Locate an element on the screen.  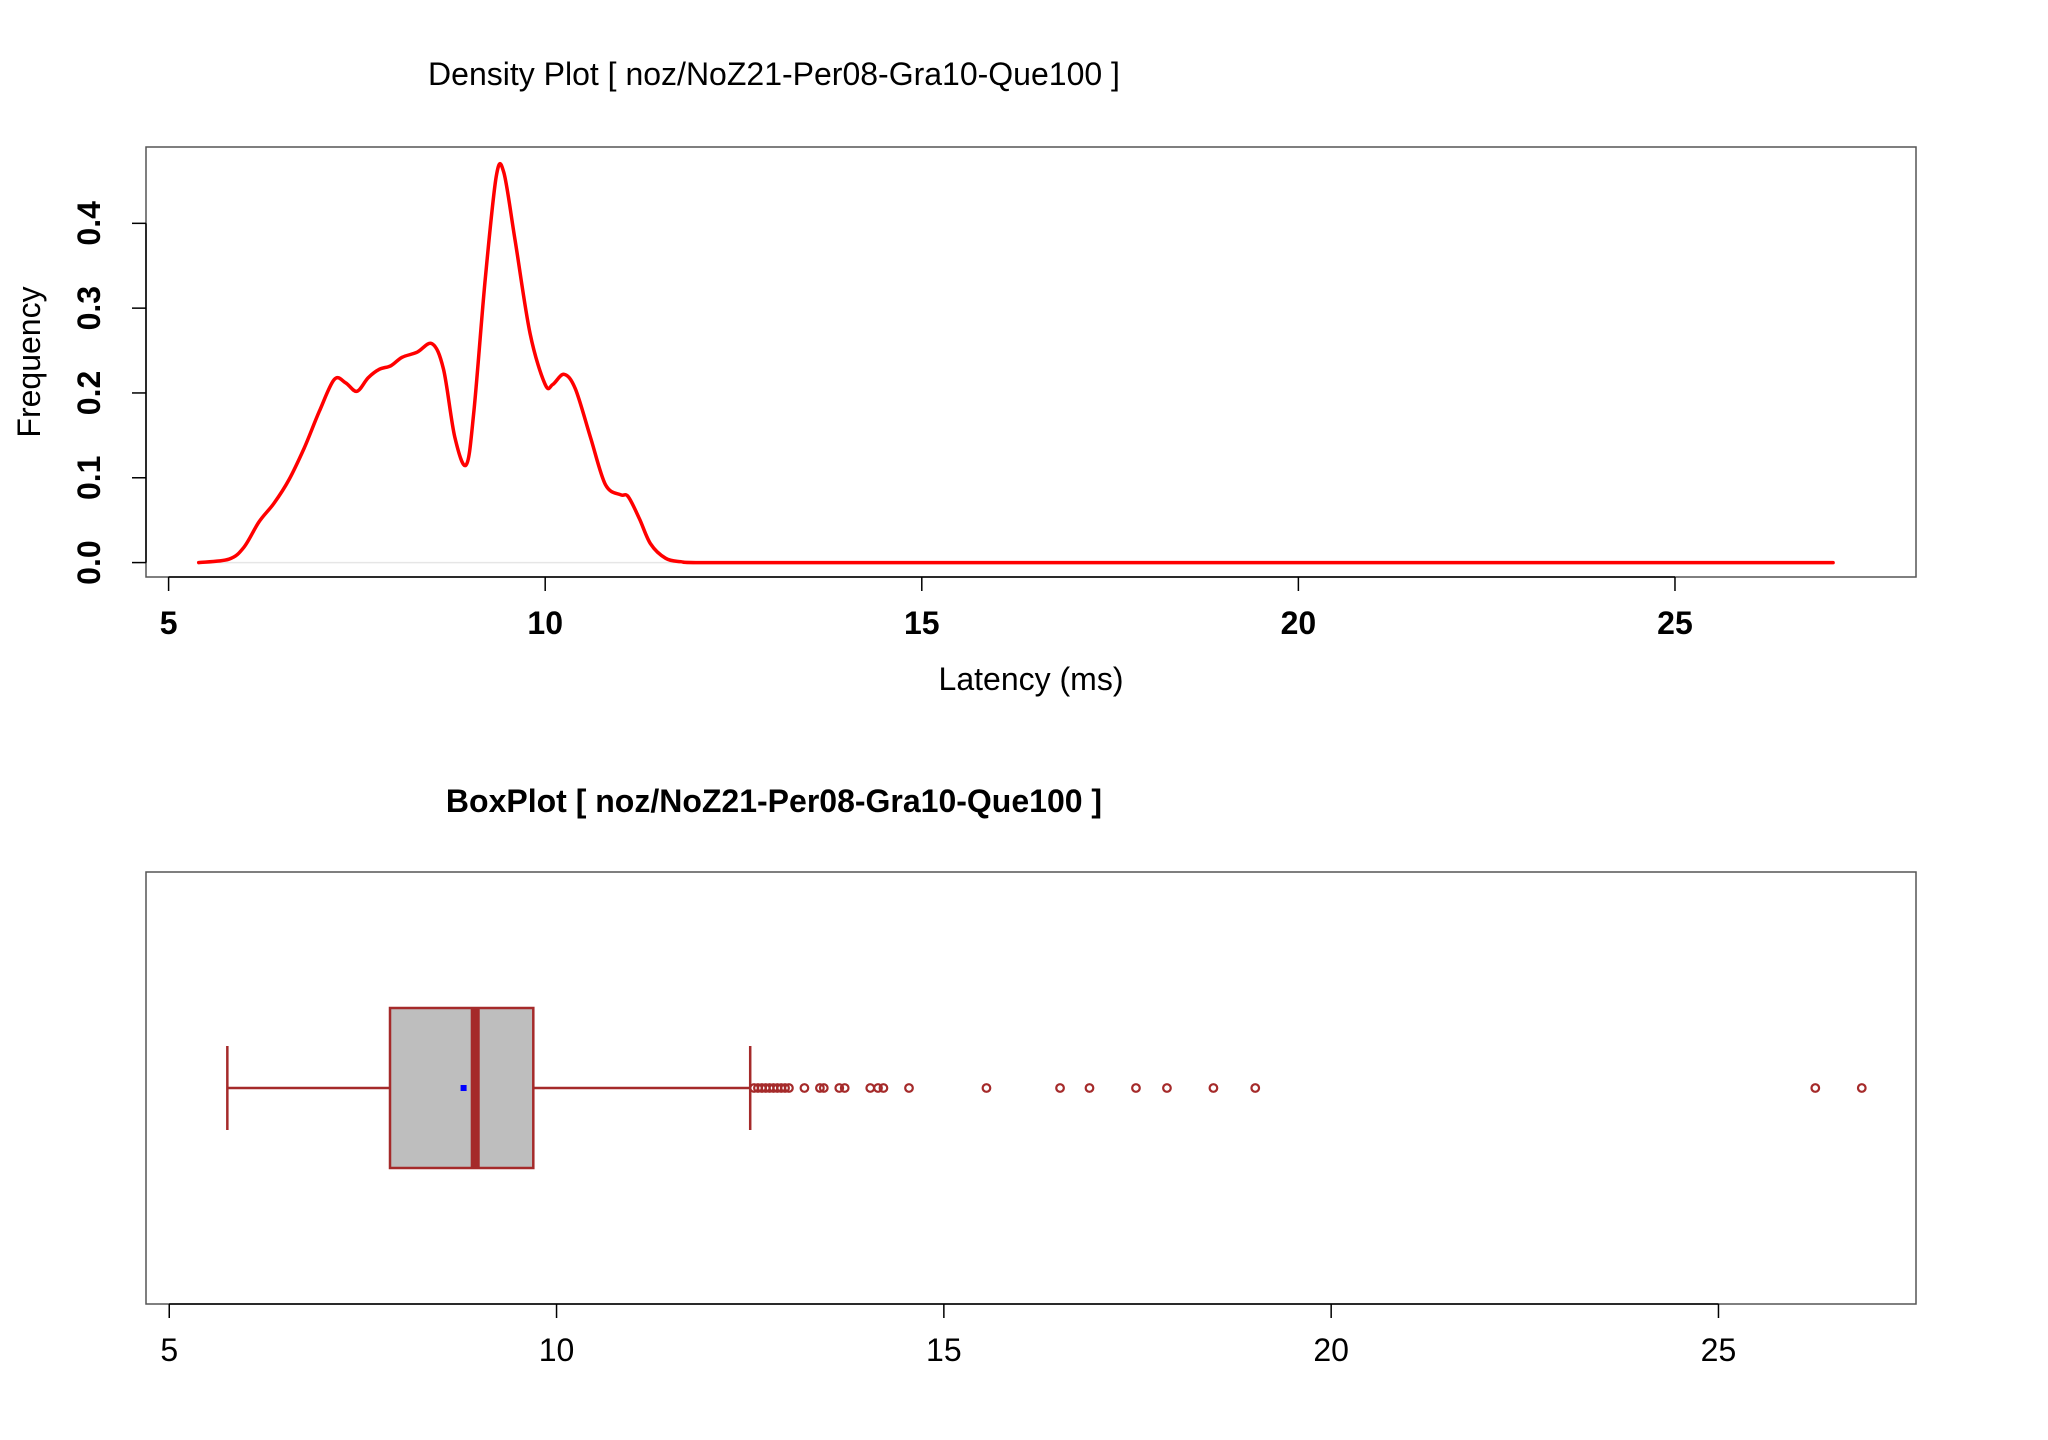
density-y-tick-label: 0.4 is located at coordinates (89, 223).